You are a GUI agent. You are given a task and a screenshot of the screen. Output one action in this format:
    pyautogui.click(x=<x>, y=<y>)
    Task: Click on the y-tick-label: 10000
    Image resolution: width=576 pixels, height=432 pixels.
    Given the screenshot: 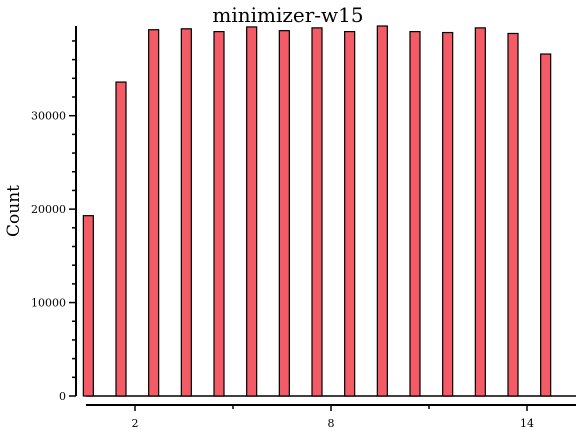 What is the action you would take?
    pyautogui.click(x=48, y=303)
    